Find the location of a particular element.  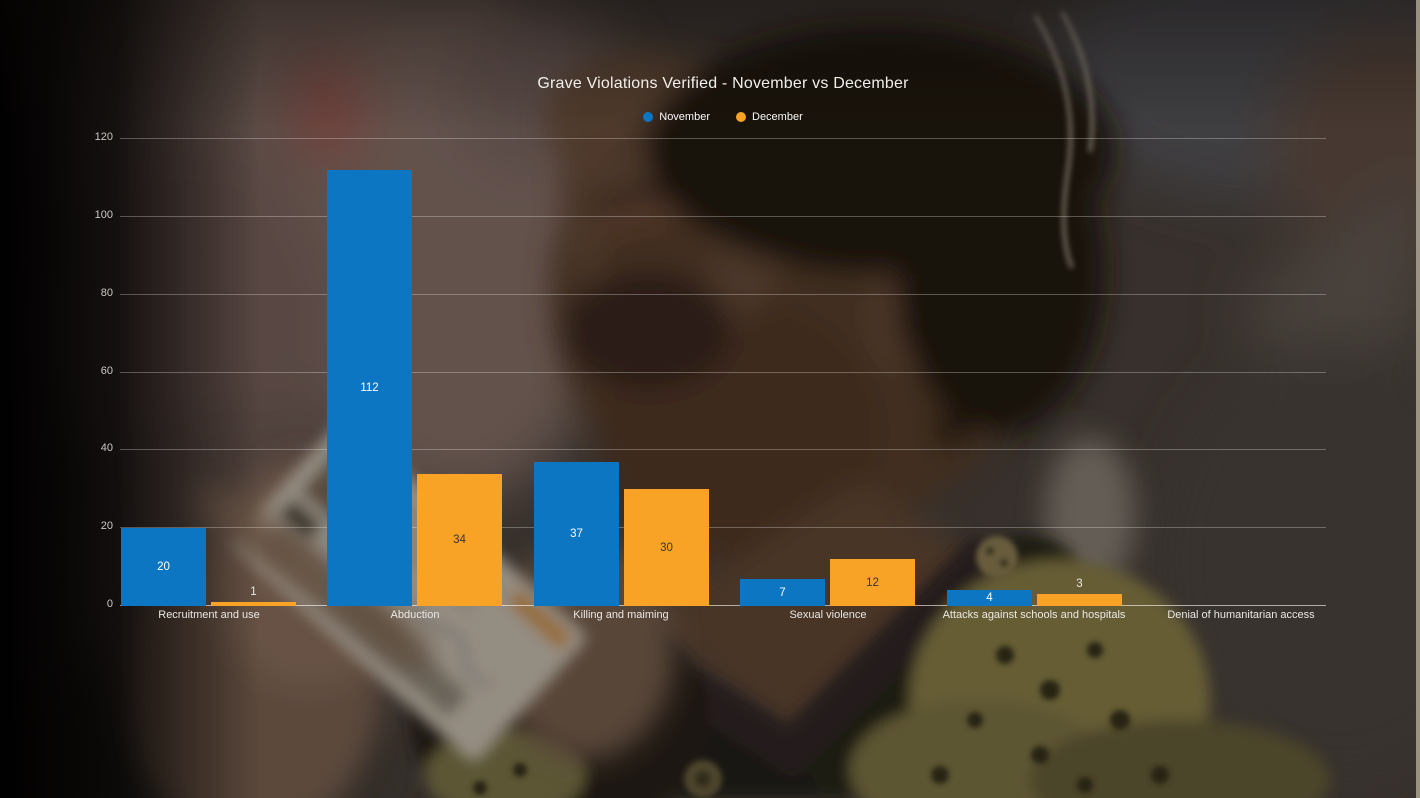

y-axis-tick-label: 20 is located at coordinates (106, 526).